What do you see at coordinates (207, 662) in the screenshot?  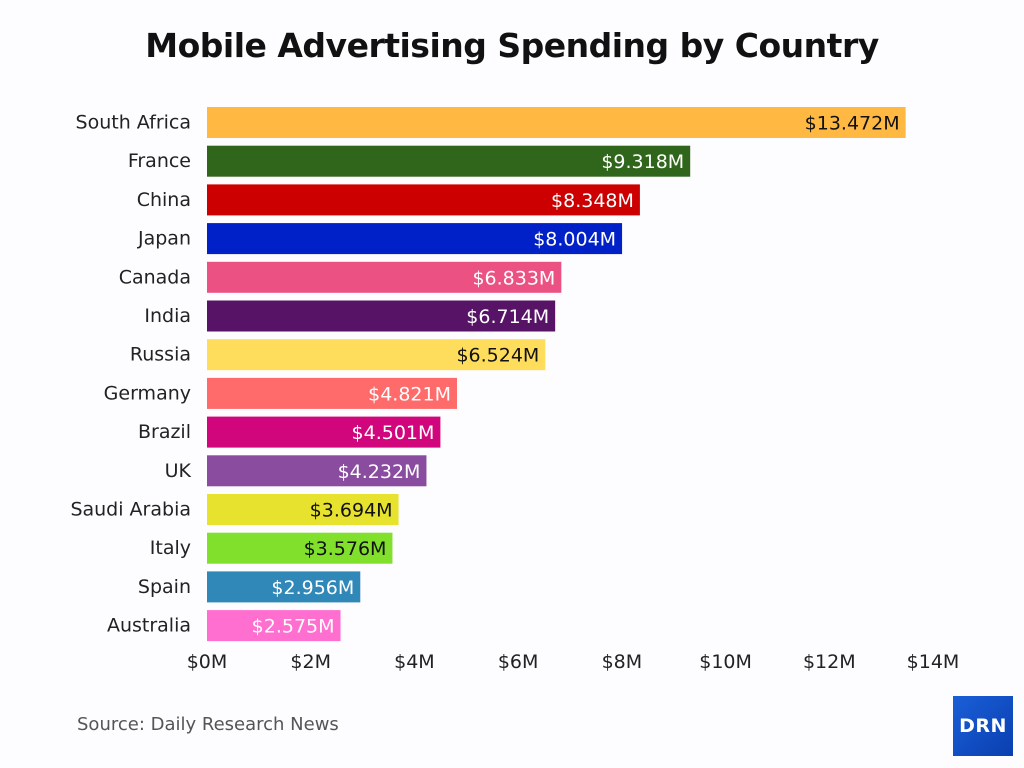 I see `x-tick-label: $0M` at bounding box center [207, 662].